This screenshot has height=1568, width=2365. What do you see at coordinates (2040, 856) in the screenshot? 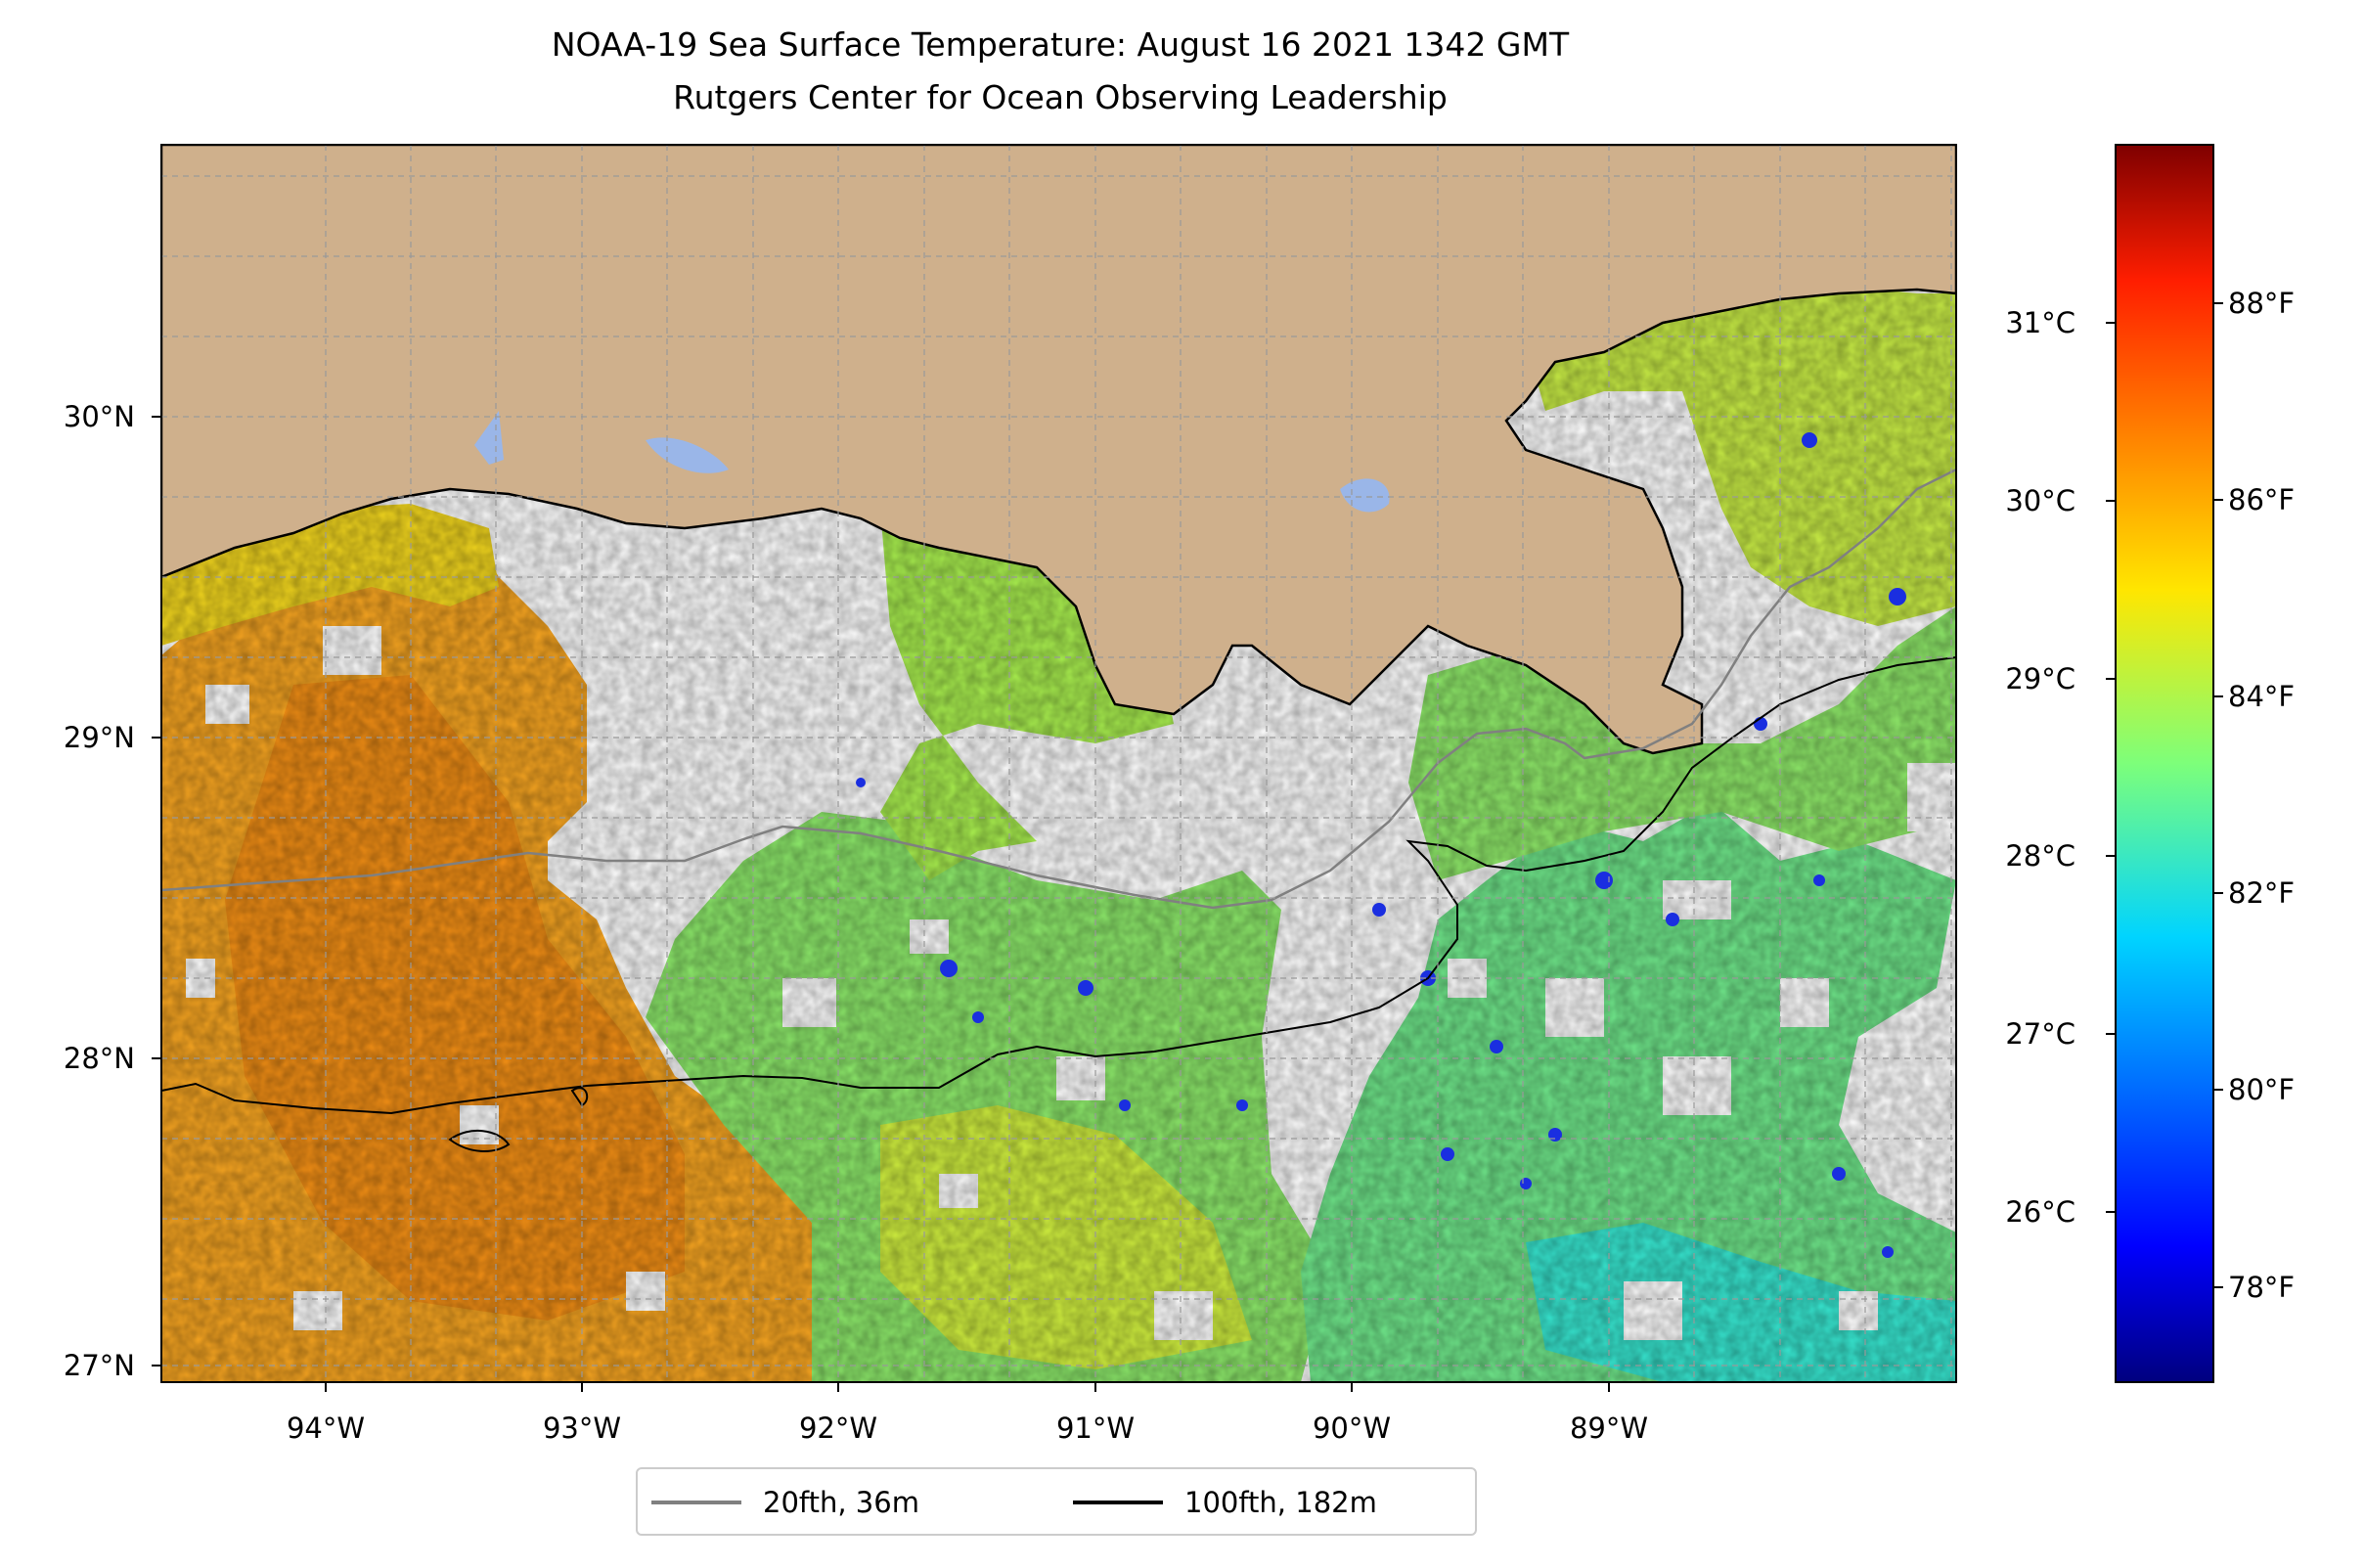
I see `colorbar-c-label: 28°C` at bounding box center [2040, 856].